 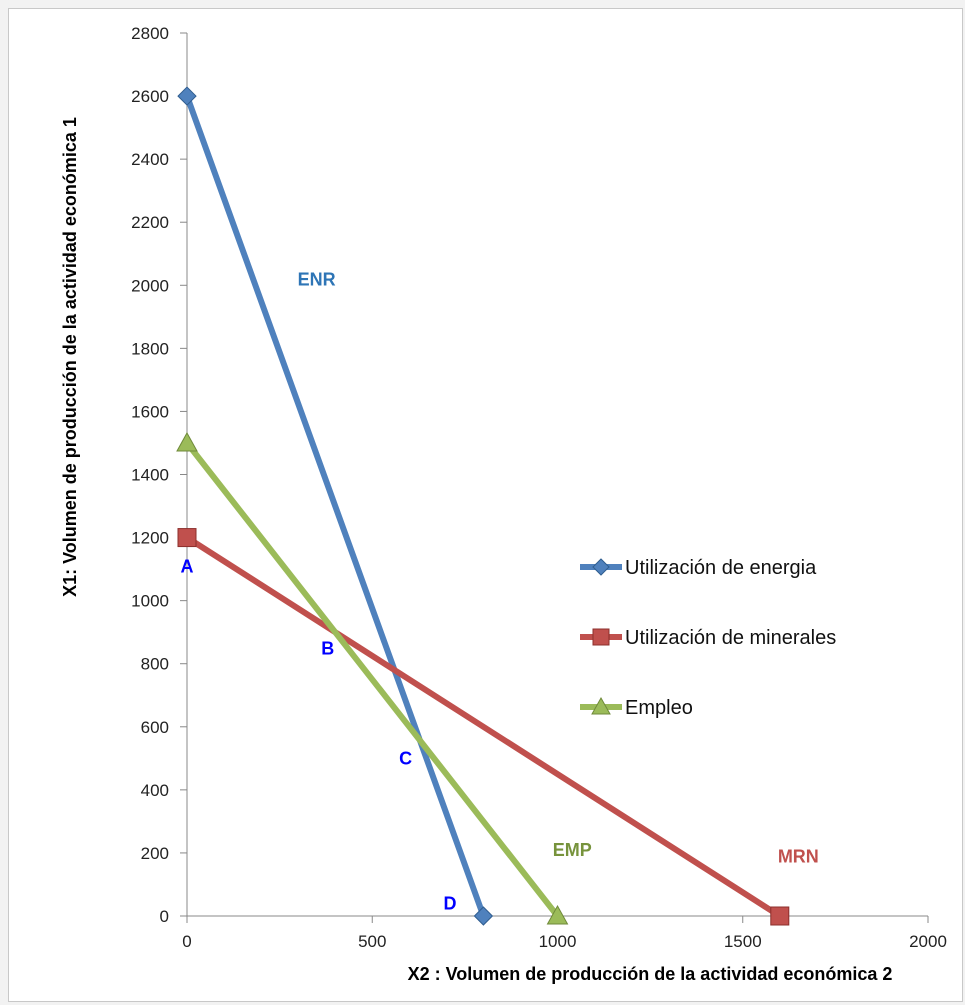 I want to click on y-tick-label: 1200, so click(x=150, y=538).